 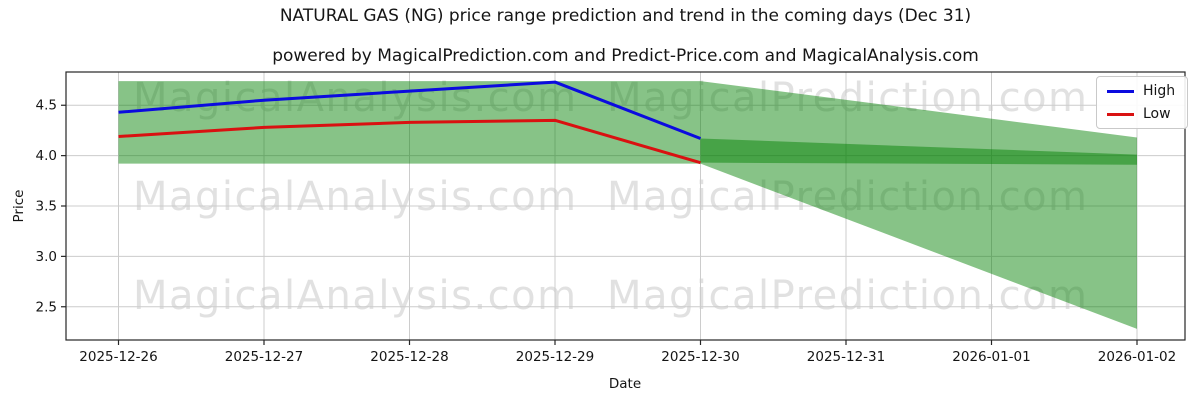 What do you see at coordinates (918, 151) in the screenshot?
I see `band-forecast-core` at bounding box center [918, 151].